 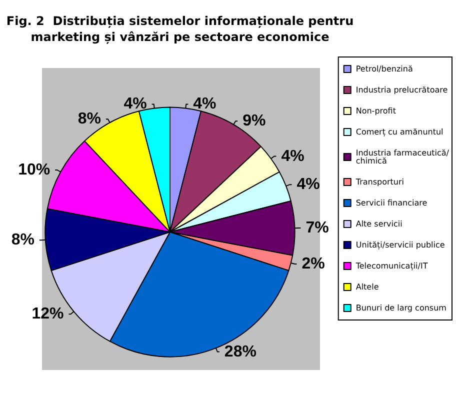 I want to click on legend-label: Telecomunicații/IT, so click(x=391, y=266).